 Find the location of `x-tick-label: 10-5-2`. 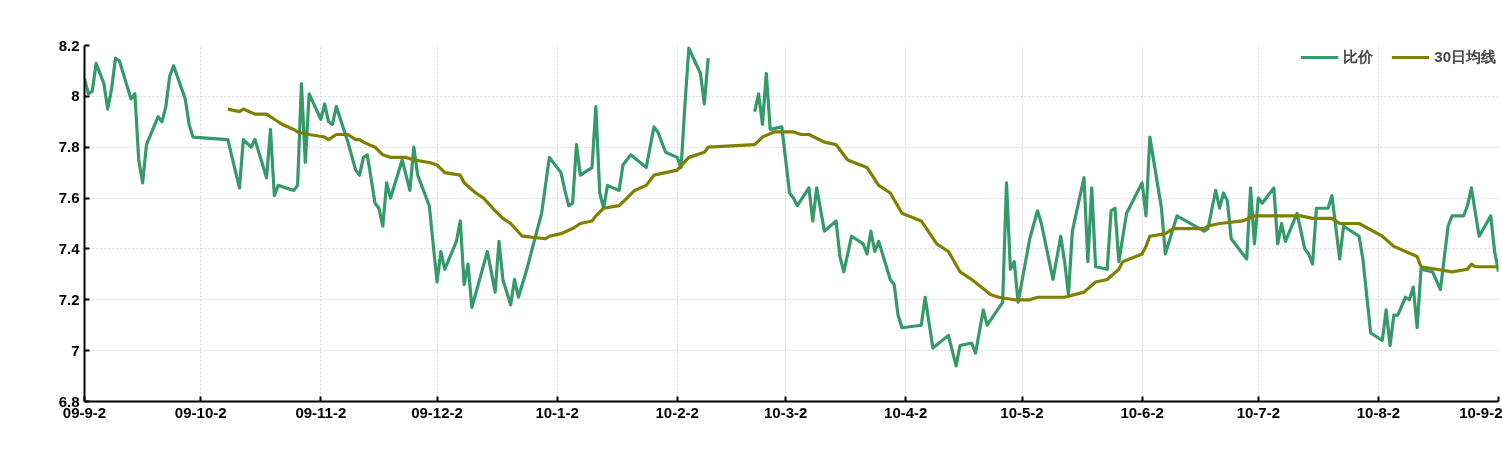

x-tick-label: 10-5-2 is located at coordinates (1022, 412).